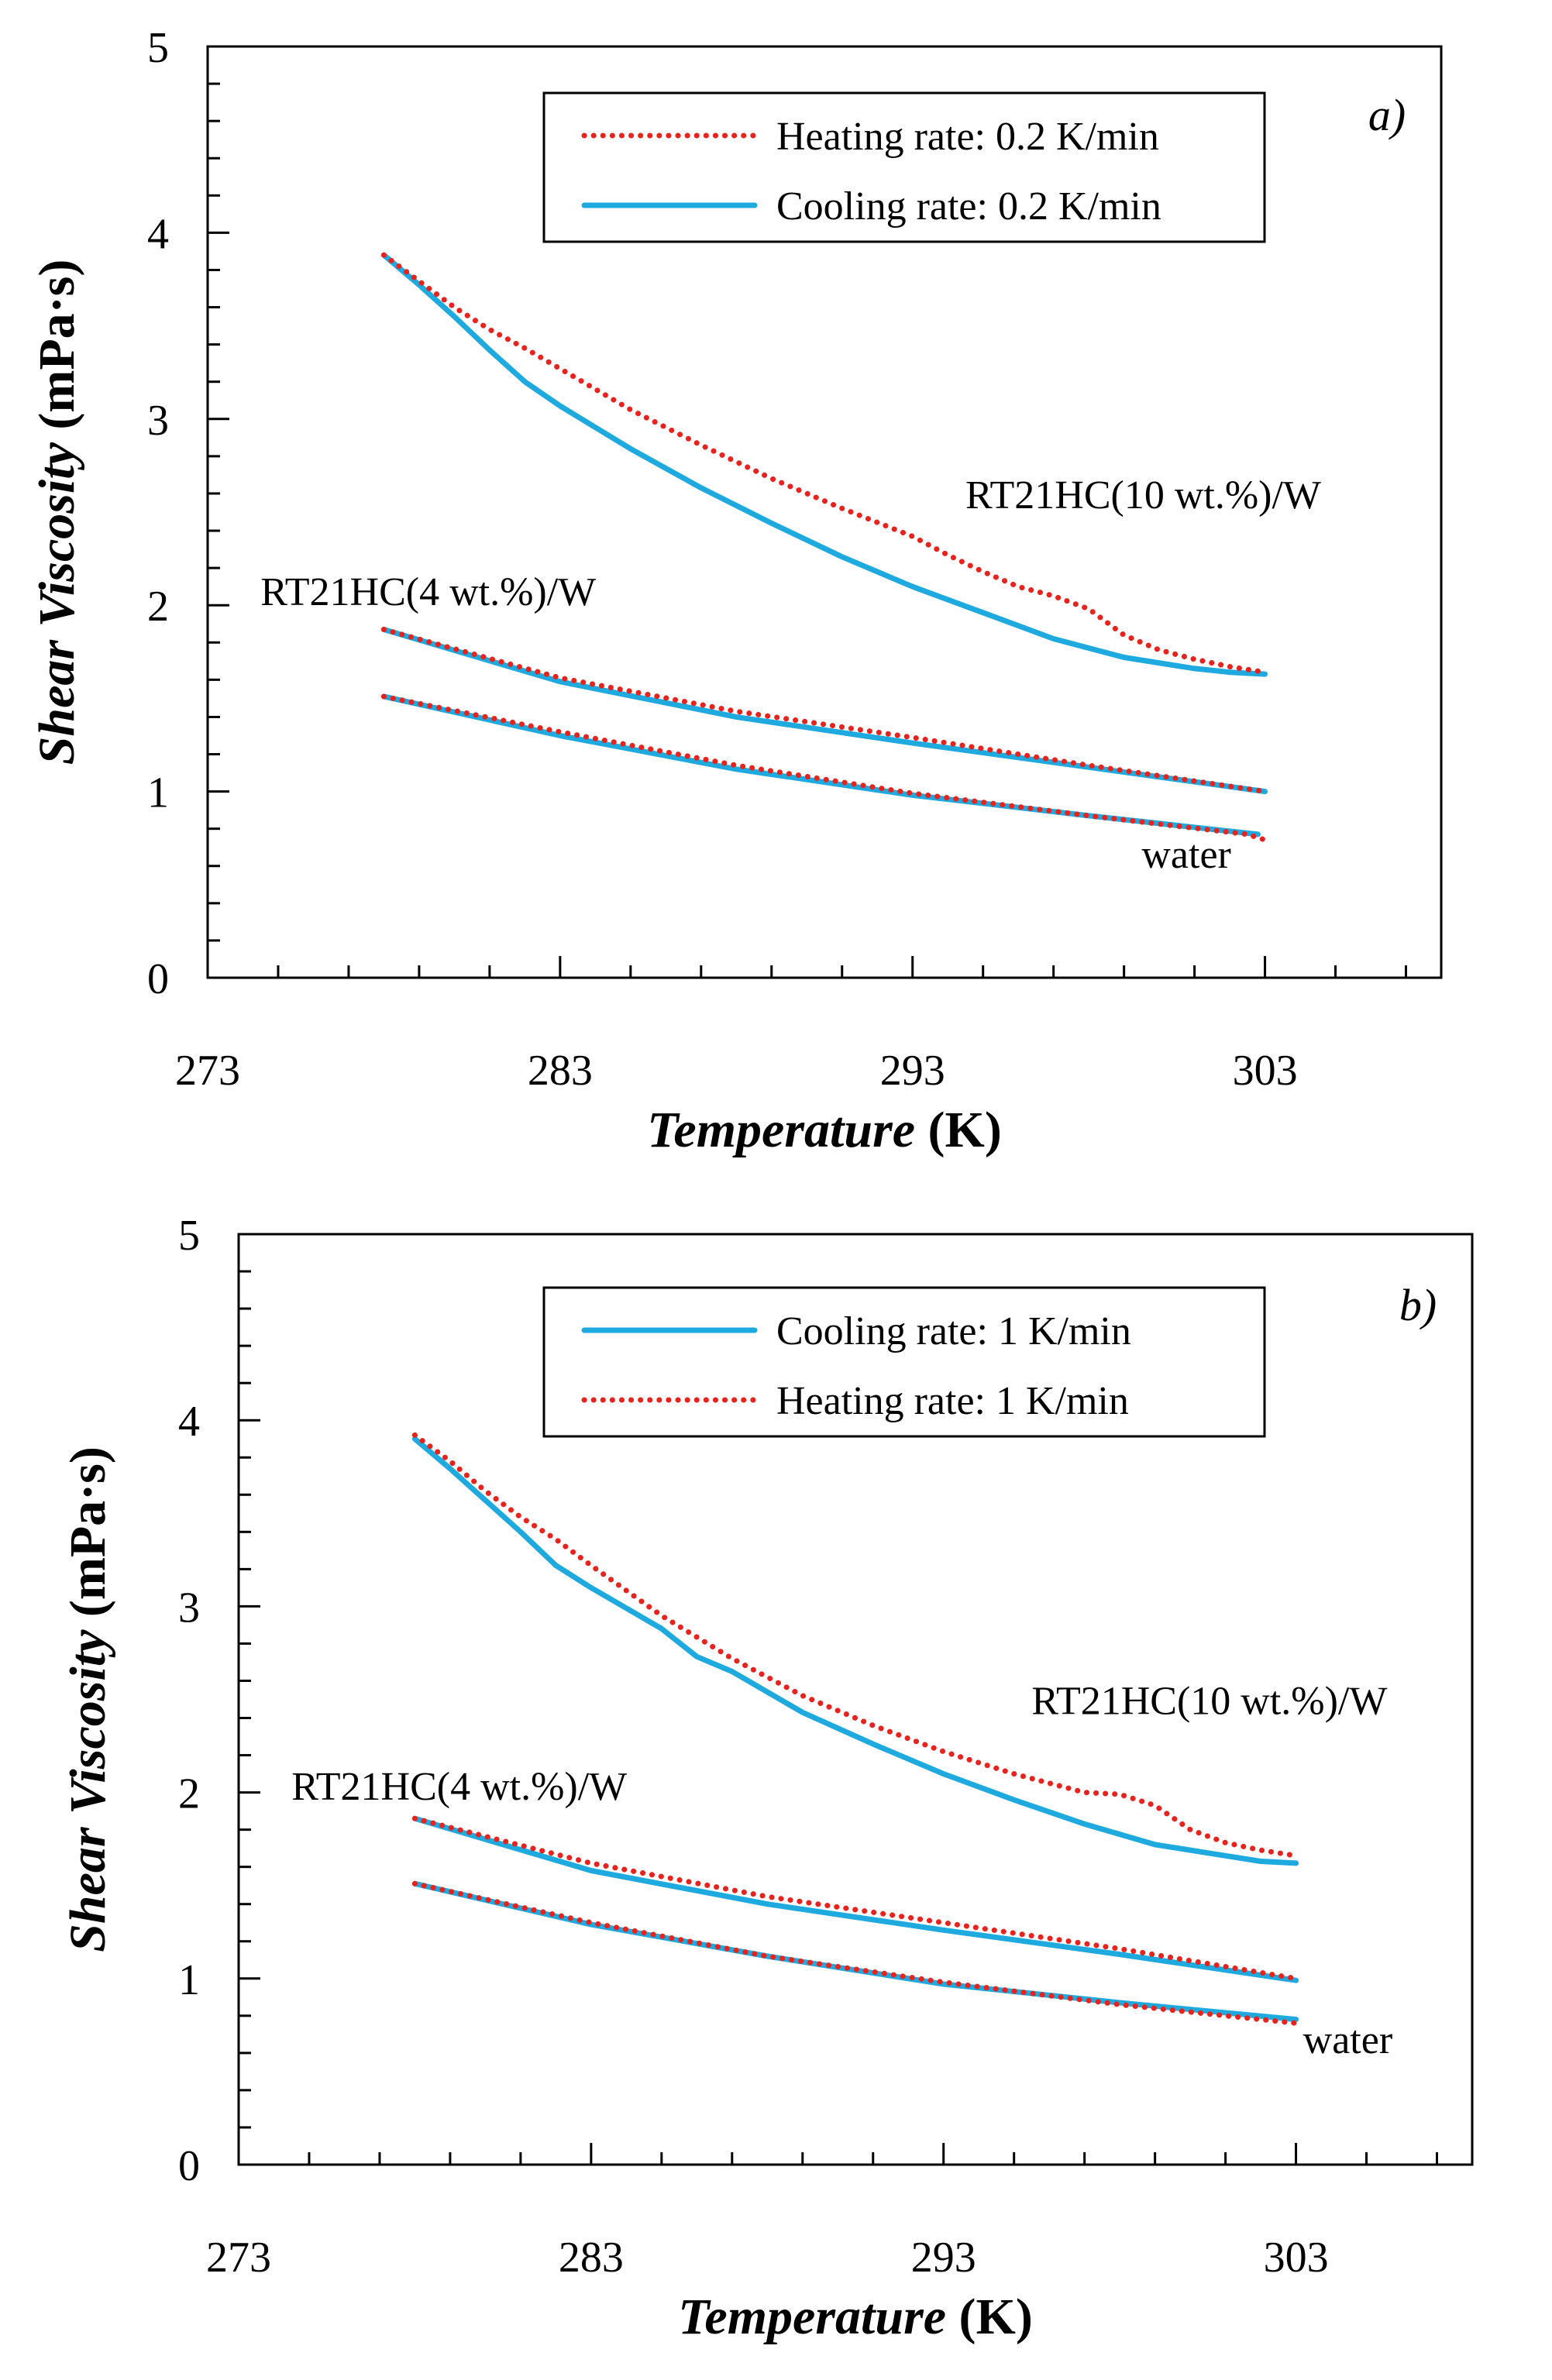 Image resolution: width=1552 pixels, height=2380 pixels. Describe the element at coordinates (953, 1401) in the screenshot. I see `legend-label-heating: Heating rate: 1 K/min` at that location.